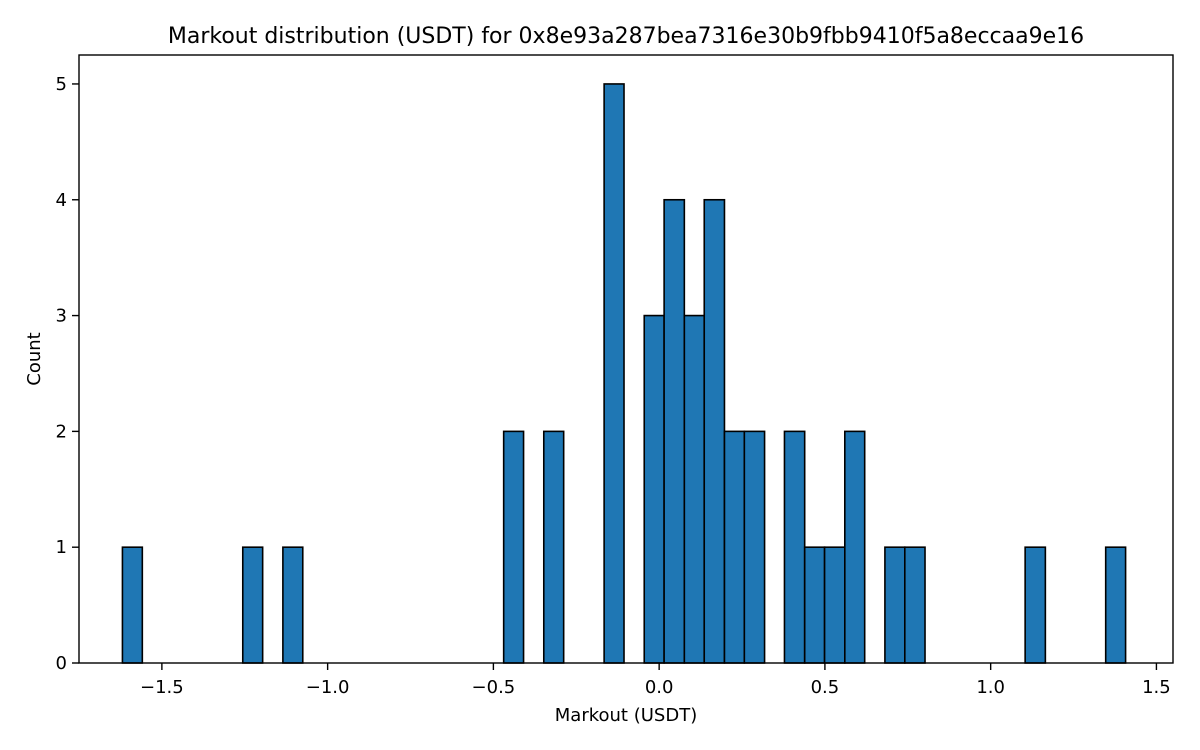 This screenshot has height=750, width=1200. What do you see at coordinates (61, 316) in the screenshot?
I see `y-tick-label: 3` at bounding box center [61, 316].